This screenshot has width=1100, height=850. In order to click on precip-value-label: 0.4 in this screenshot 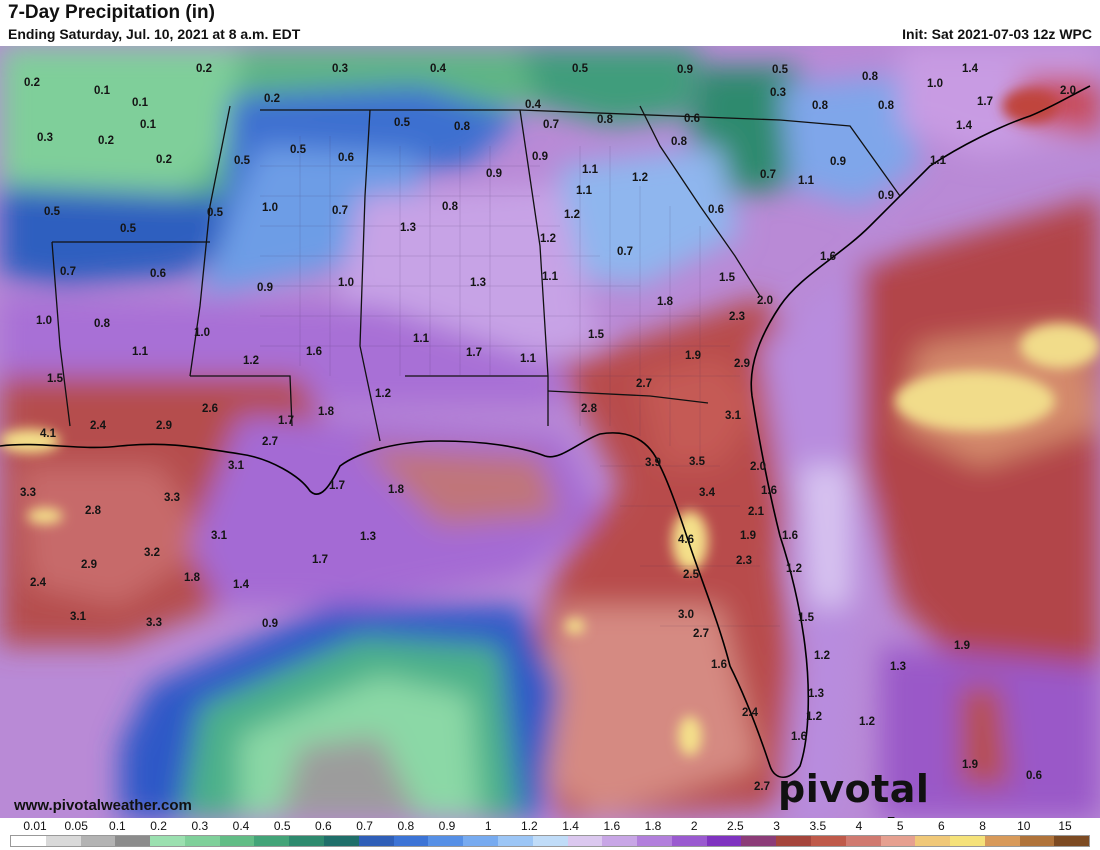, I will do `click(438, 69)`.